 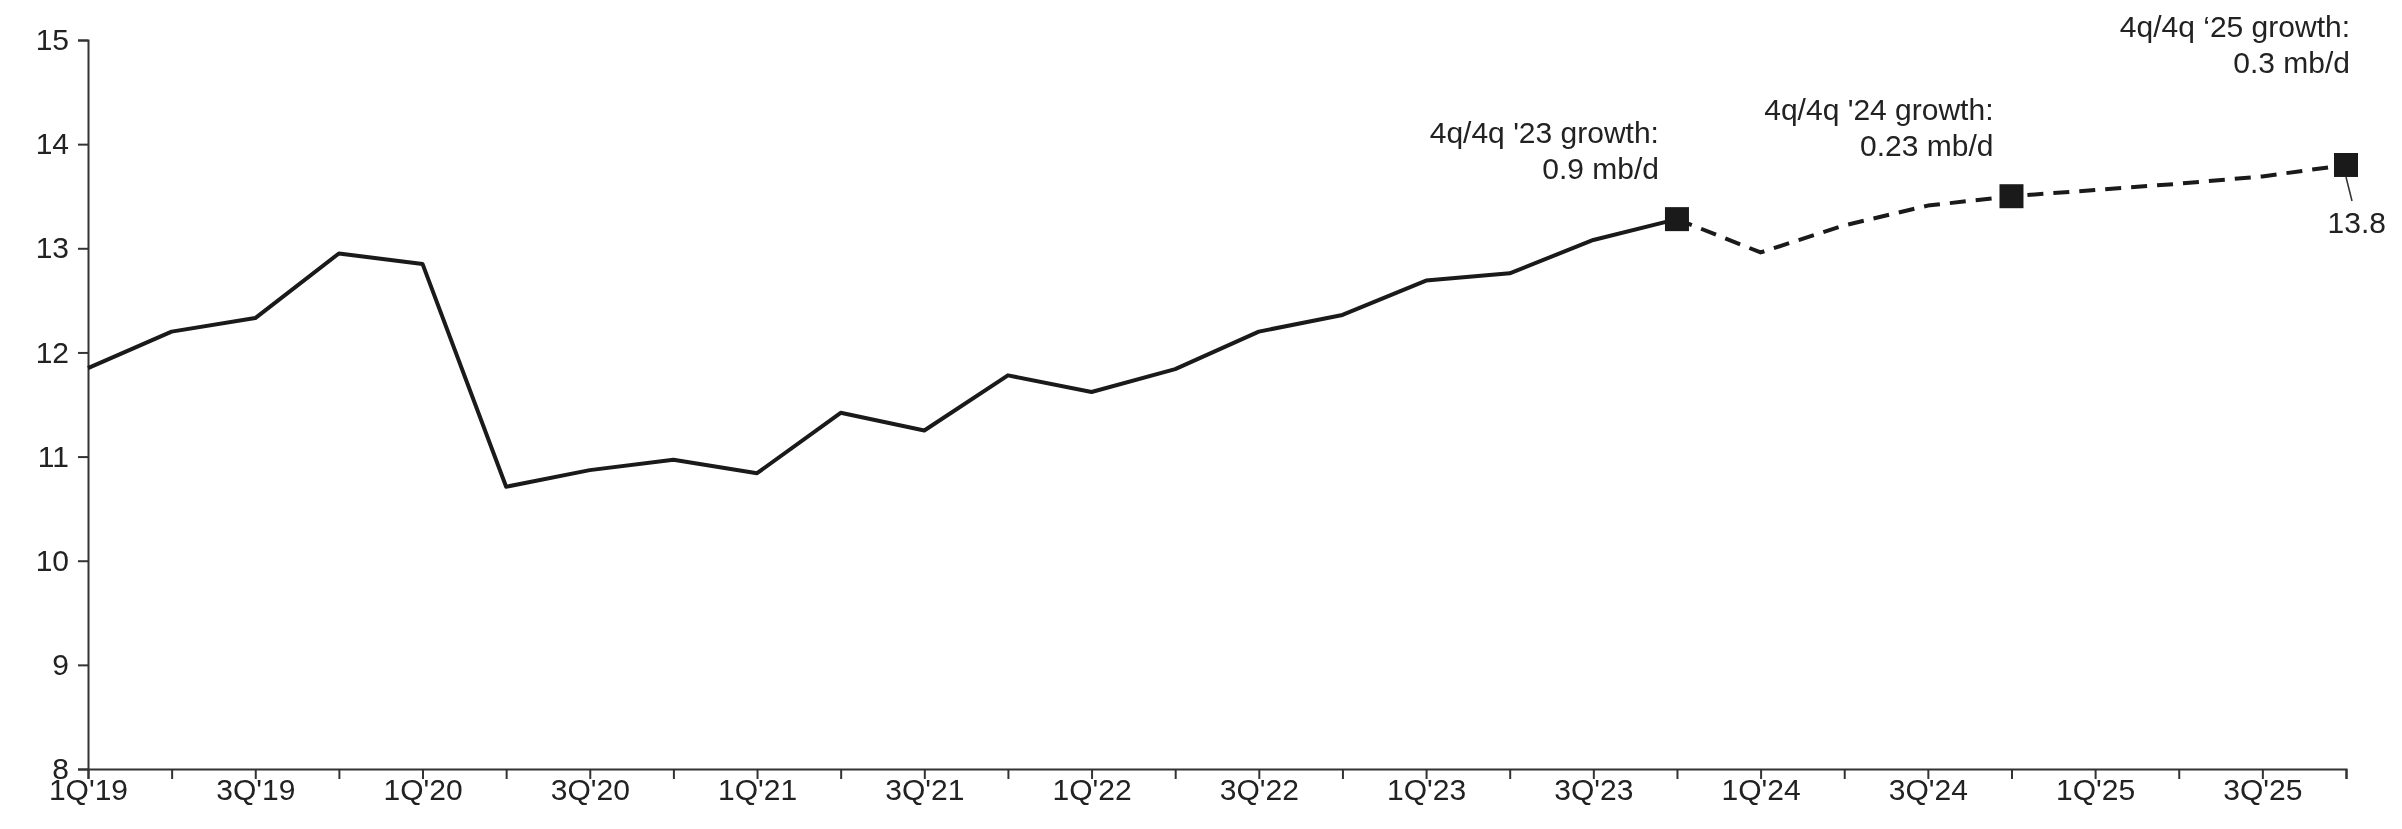 I want to click on x-tick-label: 1Q'21, so click(x=757, y=789).